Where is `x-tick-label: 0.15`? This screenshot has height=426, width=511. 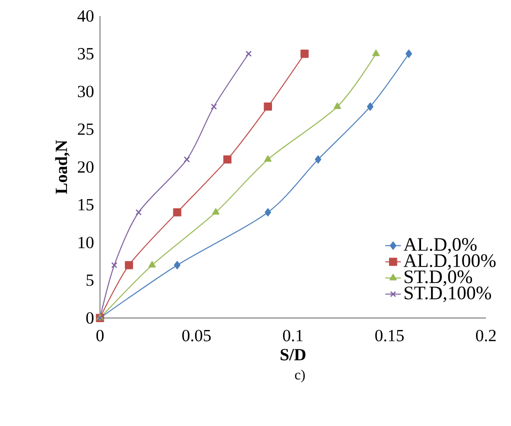
x-tick-label: 0.15 is located at coordinates (389, 336).